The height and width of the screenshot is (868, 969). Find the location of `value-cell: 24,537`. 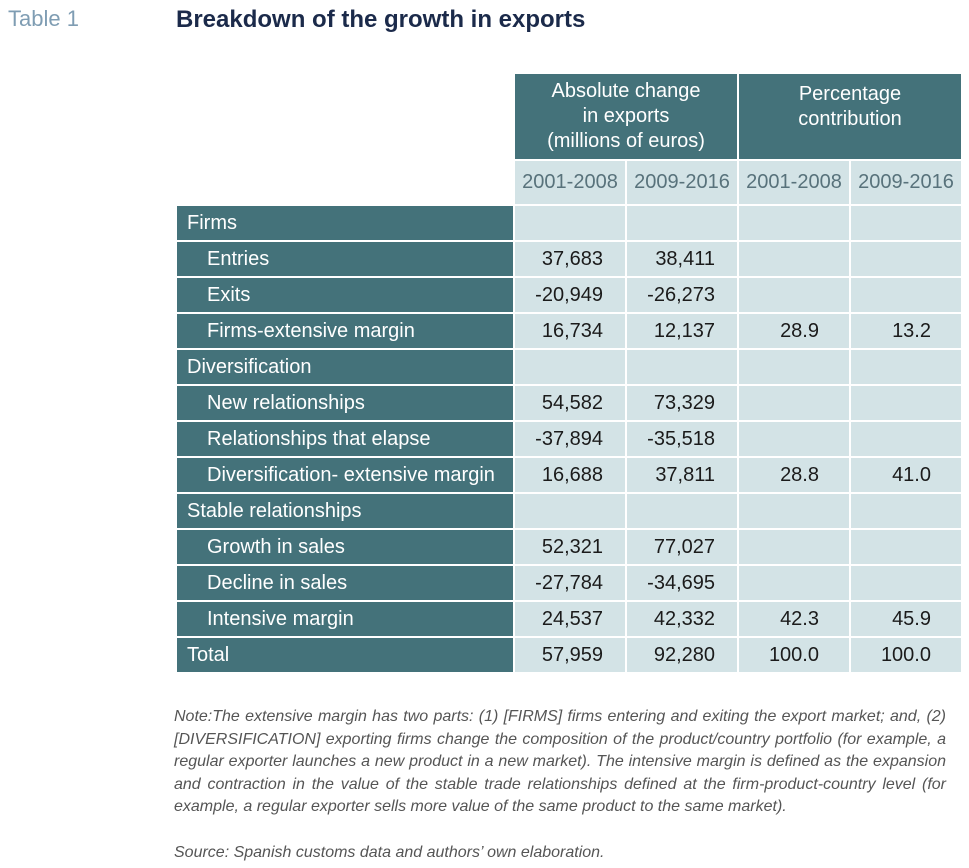

value-cell: 24,537 is located at coordinates (570, 619).